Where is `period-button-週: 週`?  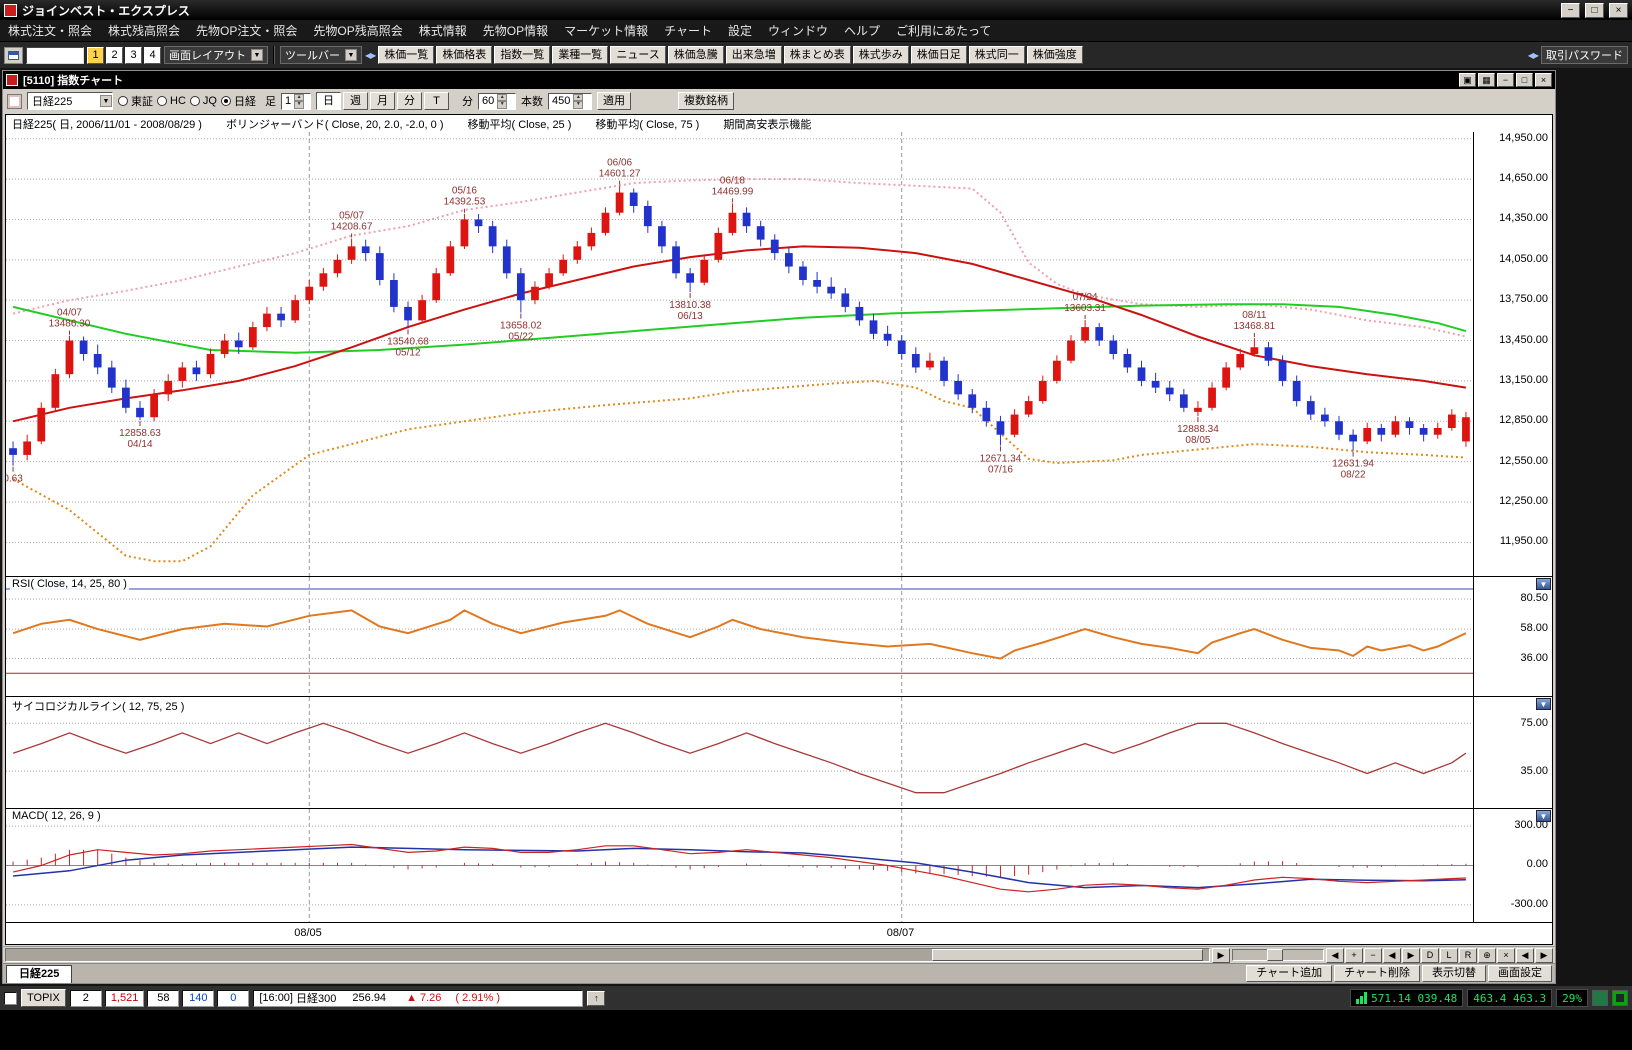
period-button-週: 週 is located at coordinates (355, 101).